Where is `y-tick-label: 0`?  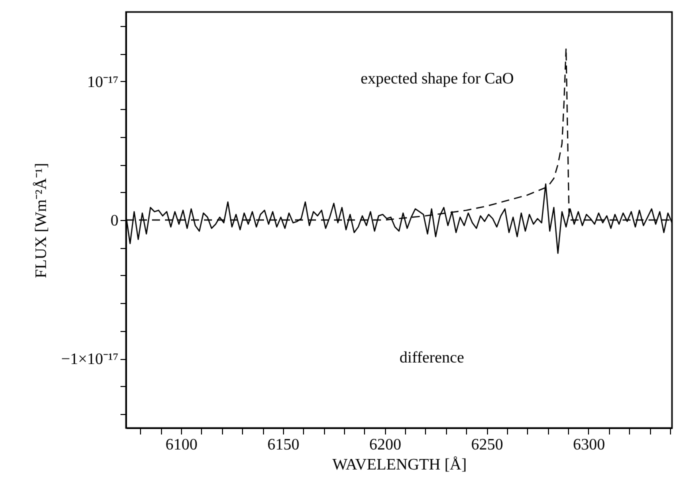
y-tick-label: 0 is located at coordinates (114, 221).